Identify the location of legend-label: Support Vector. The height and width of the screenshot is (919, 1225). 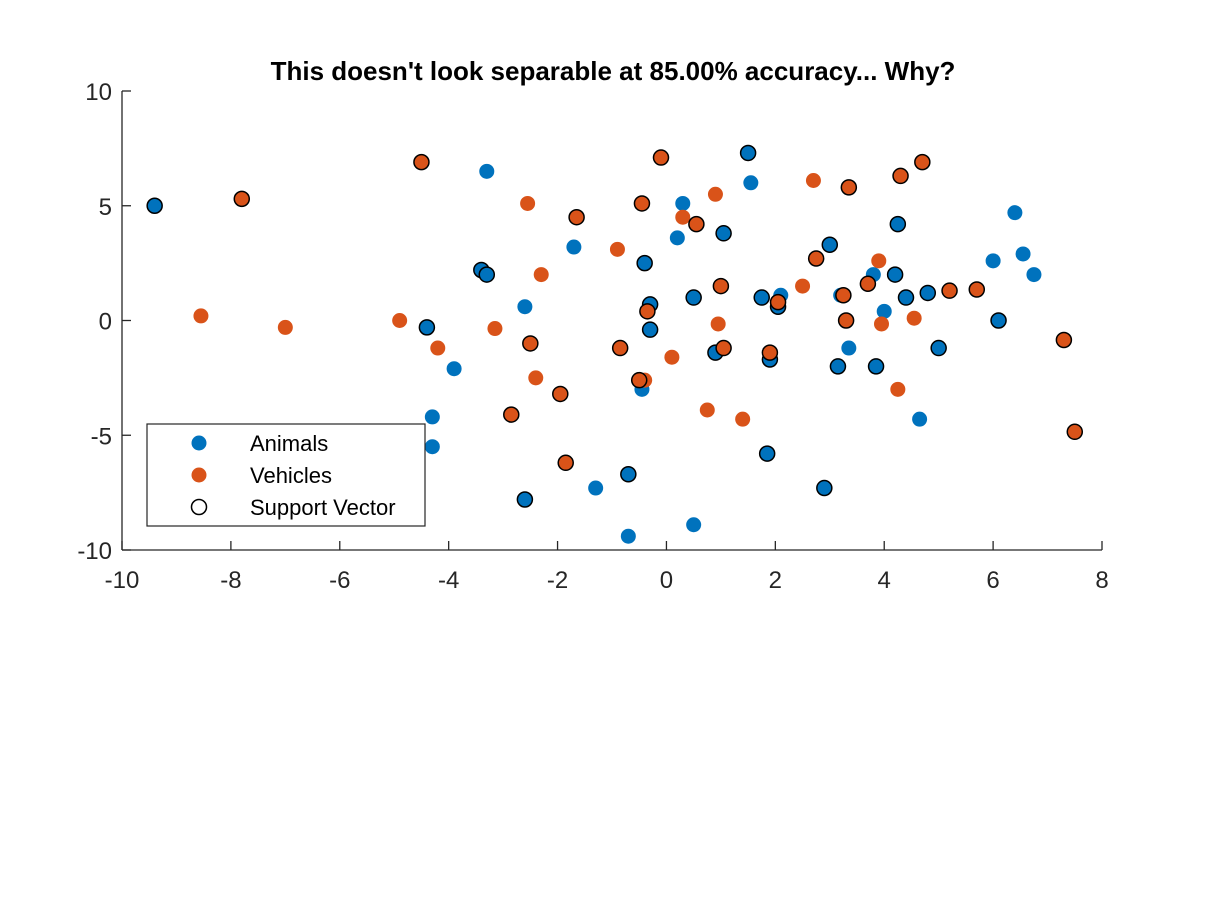
(323, 507).